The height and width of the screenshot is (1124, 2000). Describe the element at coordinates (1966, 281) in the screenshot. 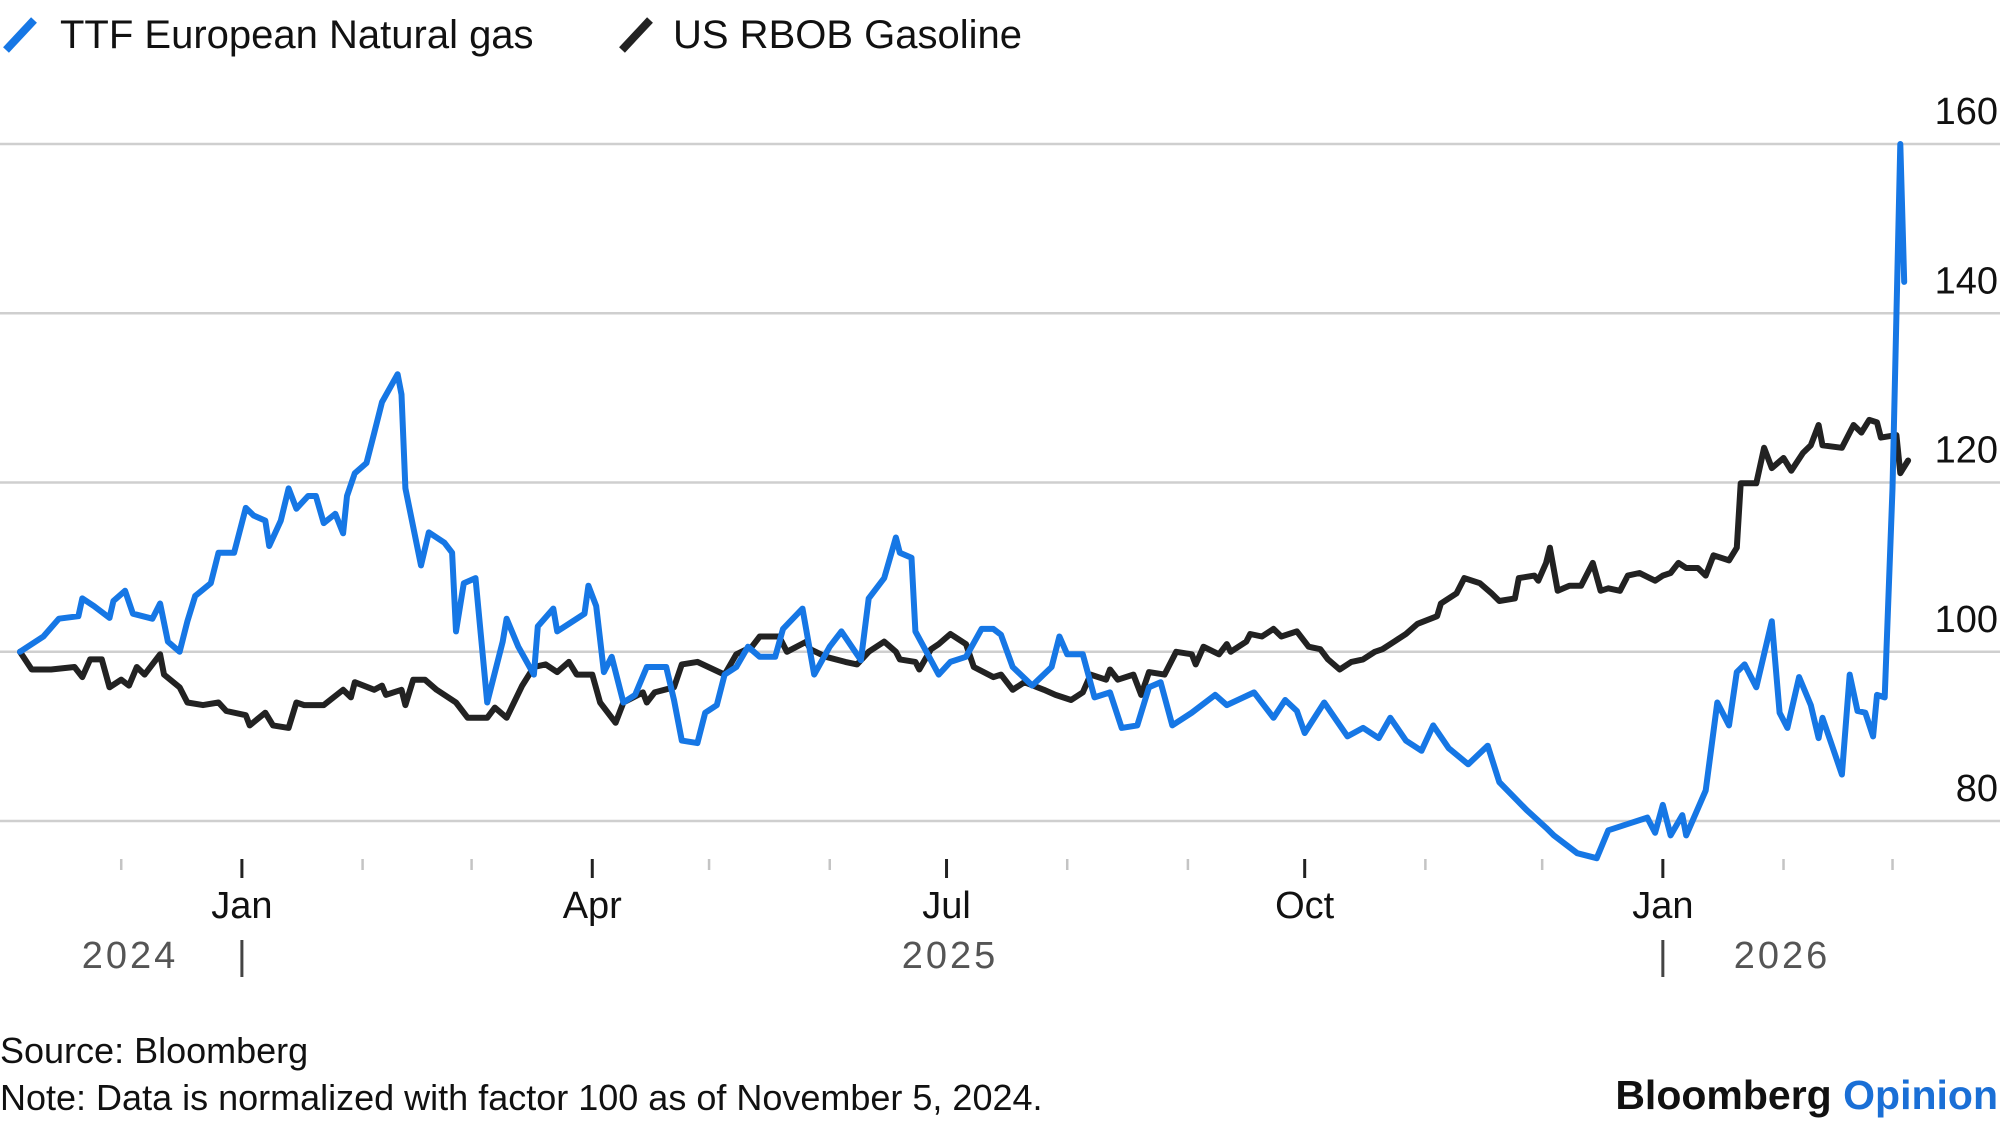

I see `y-tick-label-140: 140` at that location.